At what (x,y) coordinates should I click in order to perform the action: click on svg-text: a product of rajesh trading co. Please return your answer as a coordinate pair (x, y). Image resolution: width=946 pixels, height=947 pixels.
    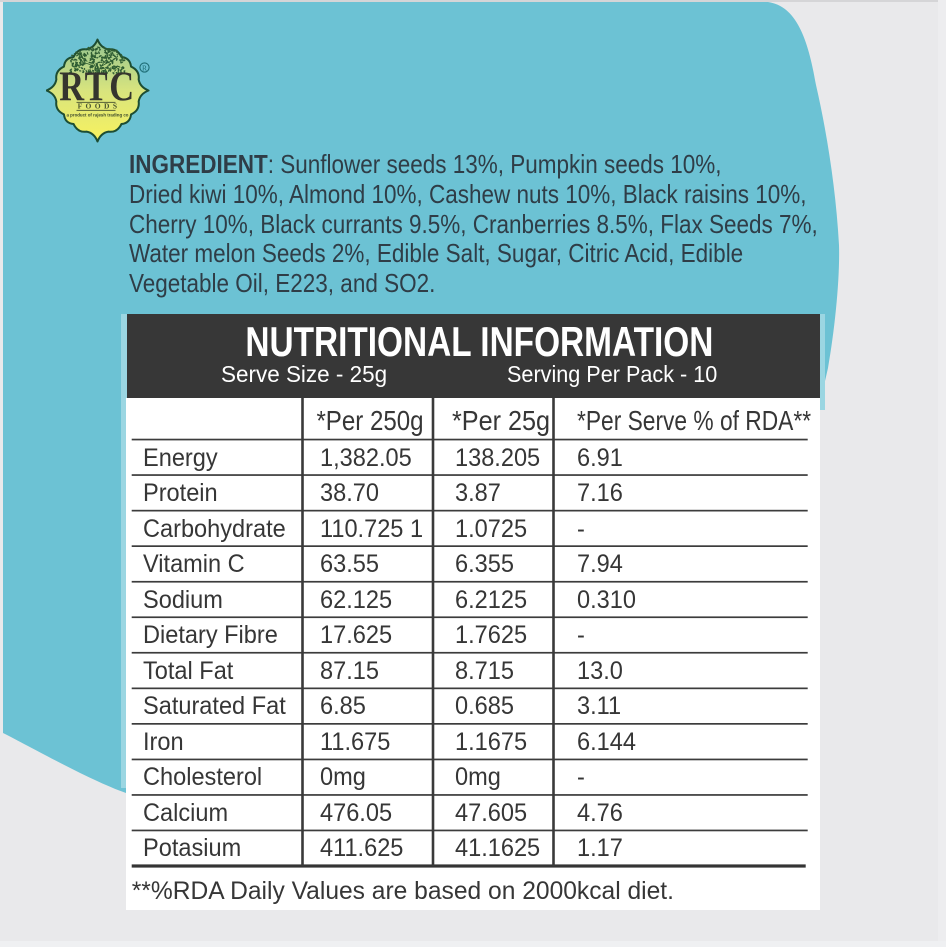
    Looking at the image, I should click on (98, 114).